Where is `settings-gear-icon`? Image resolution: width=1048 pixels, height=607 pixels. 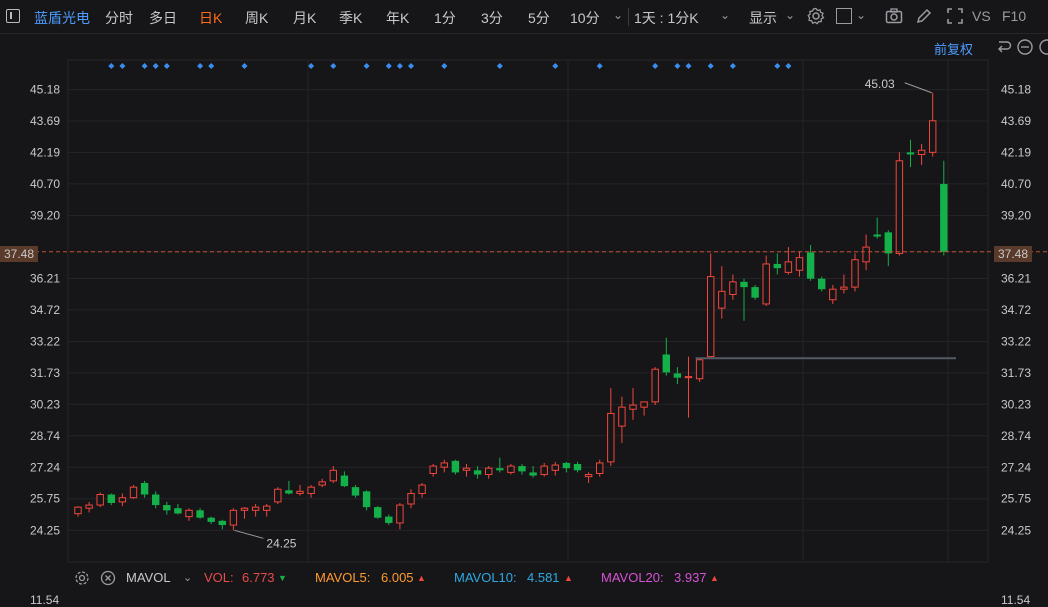 settings-gear-icon is located at coordinates (816, 16).